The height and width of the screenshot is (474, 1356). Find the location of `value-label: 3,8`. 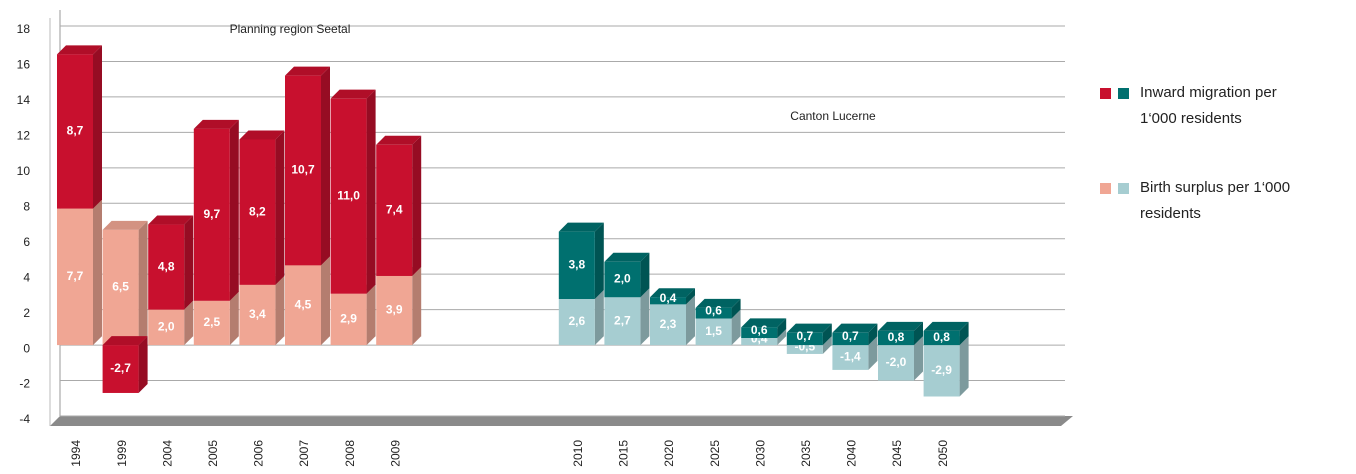

value-label: 3,8 is located at coordinates (576, 264).